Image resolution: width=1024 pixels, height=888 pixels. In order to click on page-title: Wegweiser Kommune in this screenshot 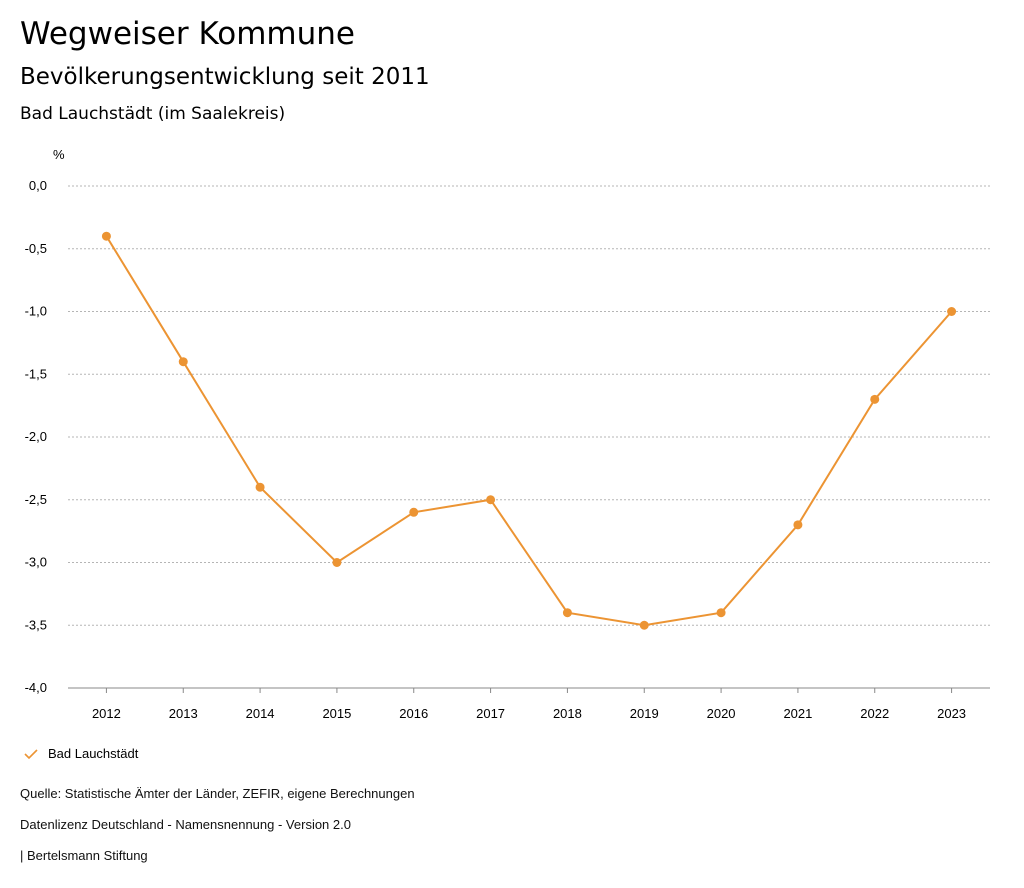, I will do `click(187, 34)`.